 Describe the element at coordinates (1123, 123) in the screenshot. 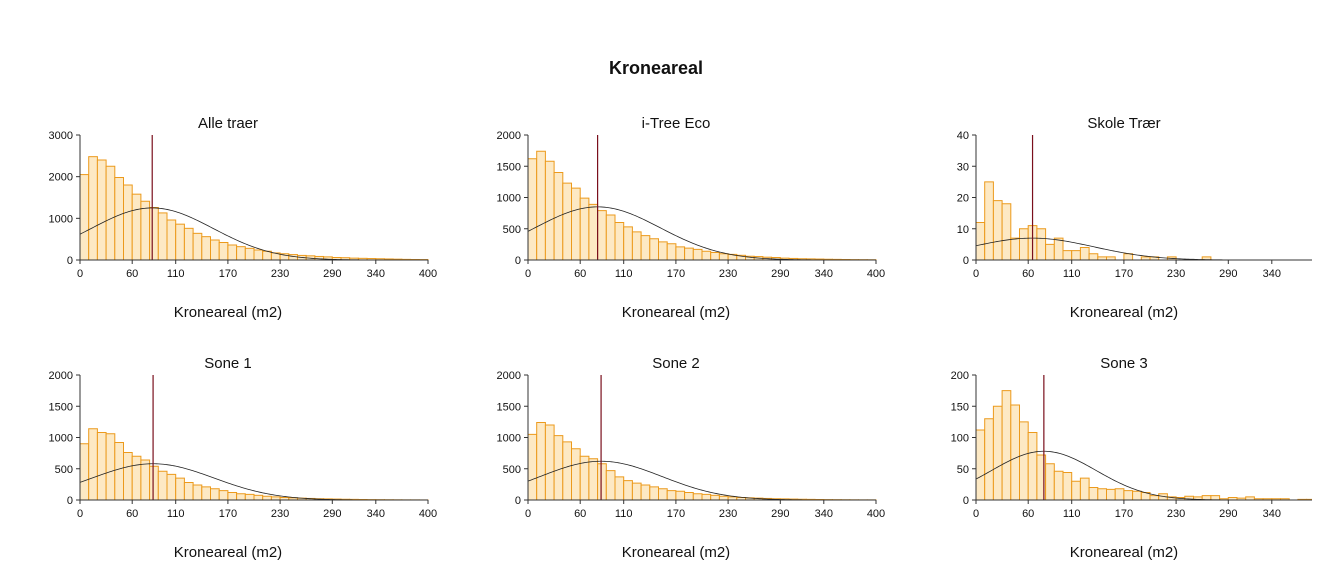

I see `panel-title: Skole Trær` at that location.